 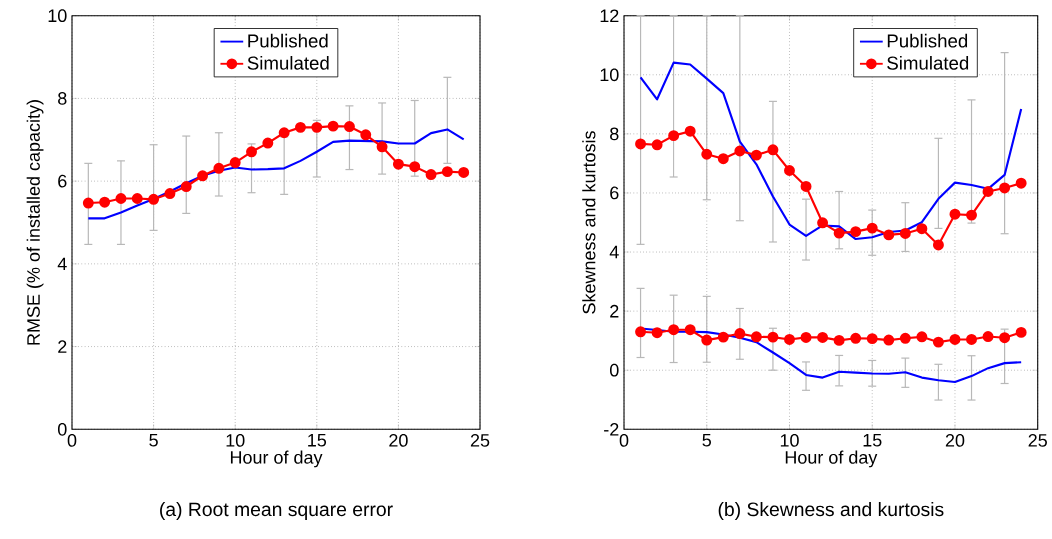 What do you see at coordinates (589, 222) in the screenshot?
I see `y-axis-title: Skewness and kurtosis` at bounding box center [589, 222].